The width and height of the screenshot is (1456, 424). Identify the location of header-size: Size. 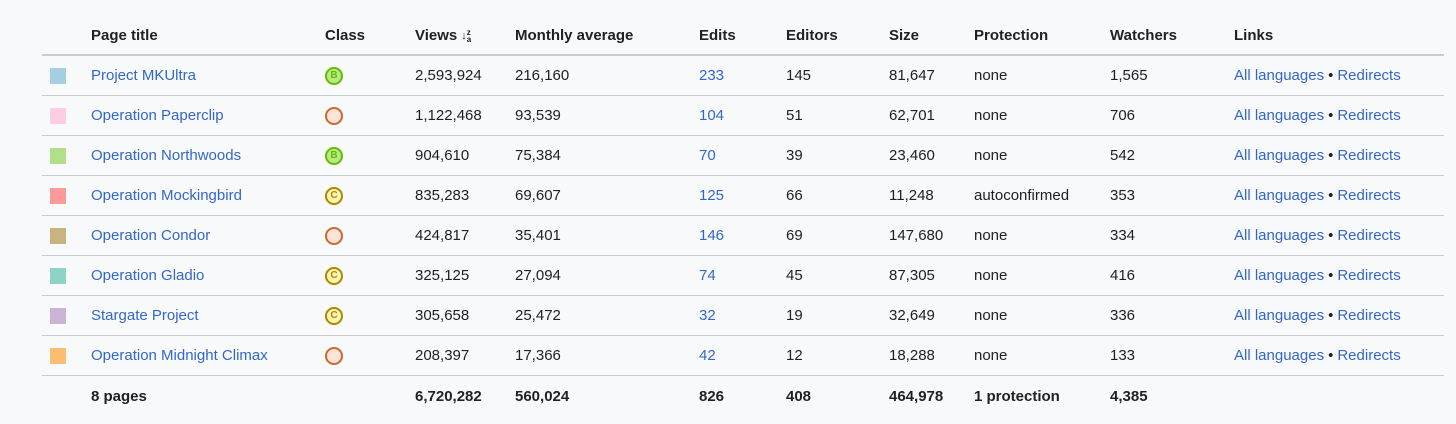
(931, 36).